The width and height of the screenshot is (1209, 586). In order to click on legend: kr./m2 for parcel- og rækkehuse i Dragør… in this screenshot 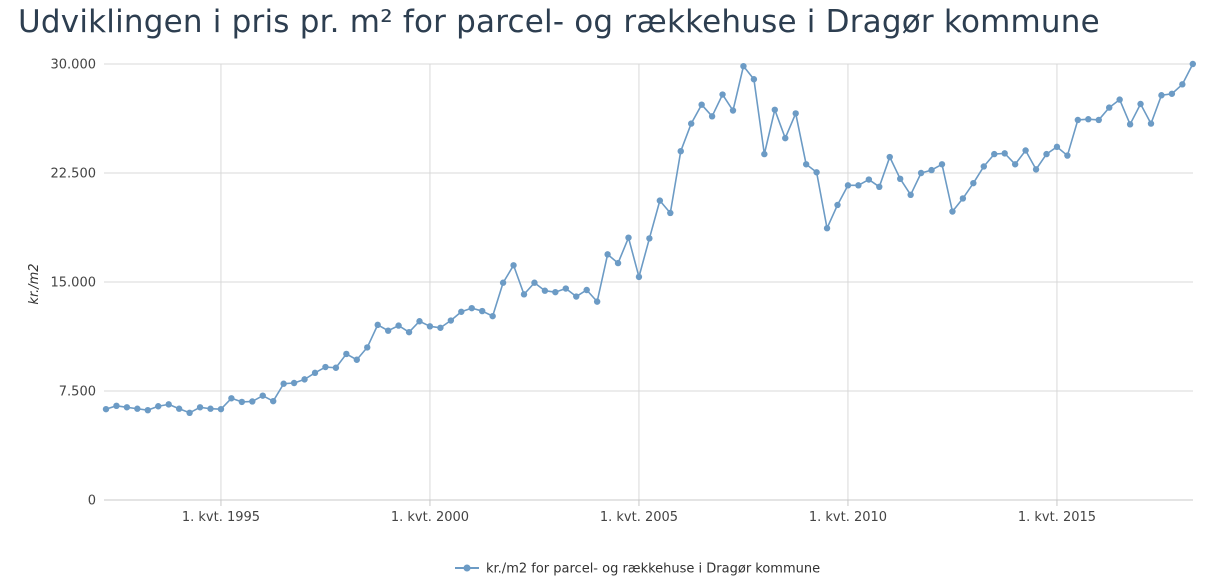, I will do `click(637, 569)`.